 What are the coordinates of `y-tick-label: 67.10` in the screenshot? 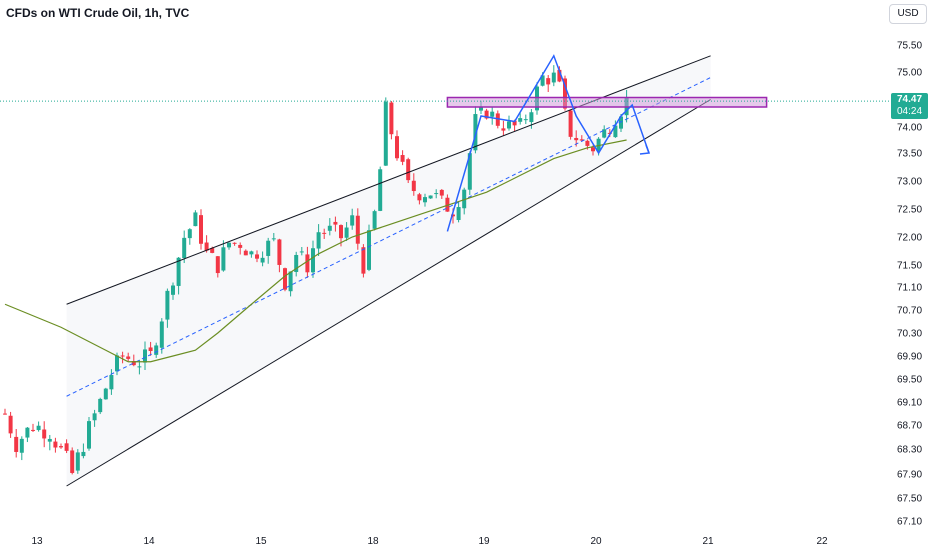 It's located at (909, 522).